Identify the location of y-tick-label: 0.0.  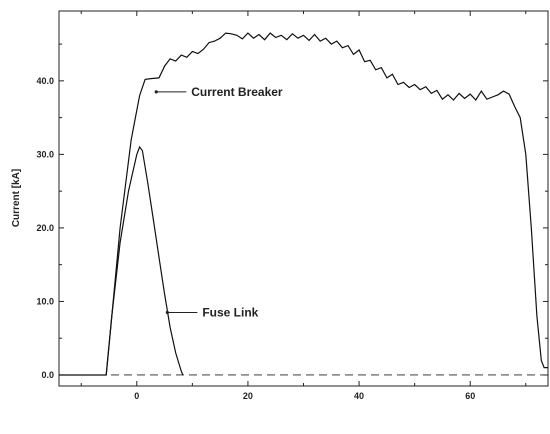
(47, 375).